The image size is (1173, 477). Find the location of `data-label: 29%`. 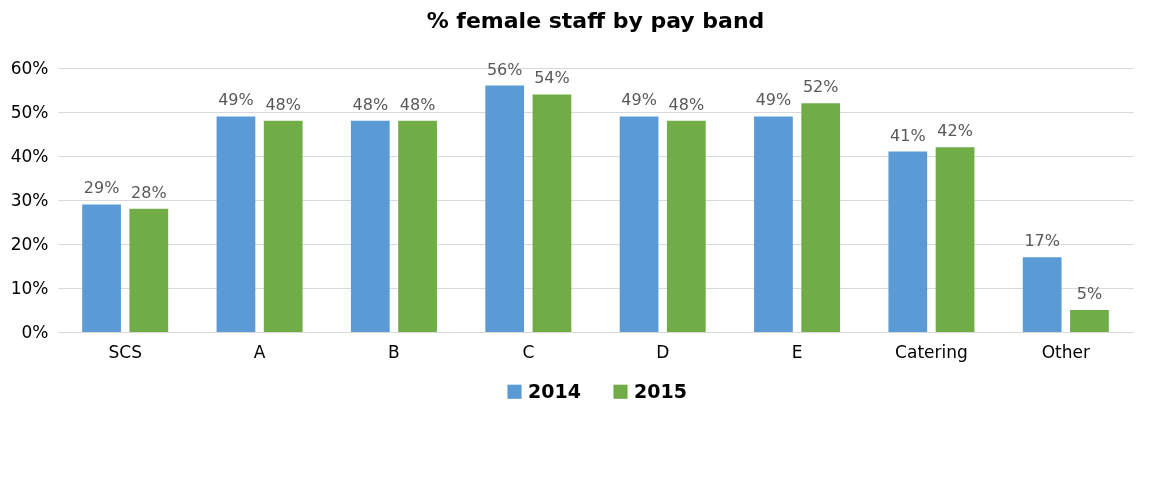

data-label: 29% is located at coordinates (101, 188).